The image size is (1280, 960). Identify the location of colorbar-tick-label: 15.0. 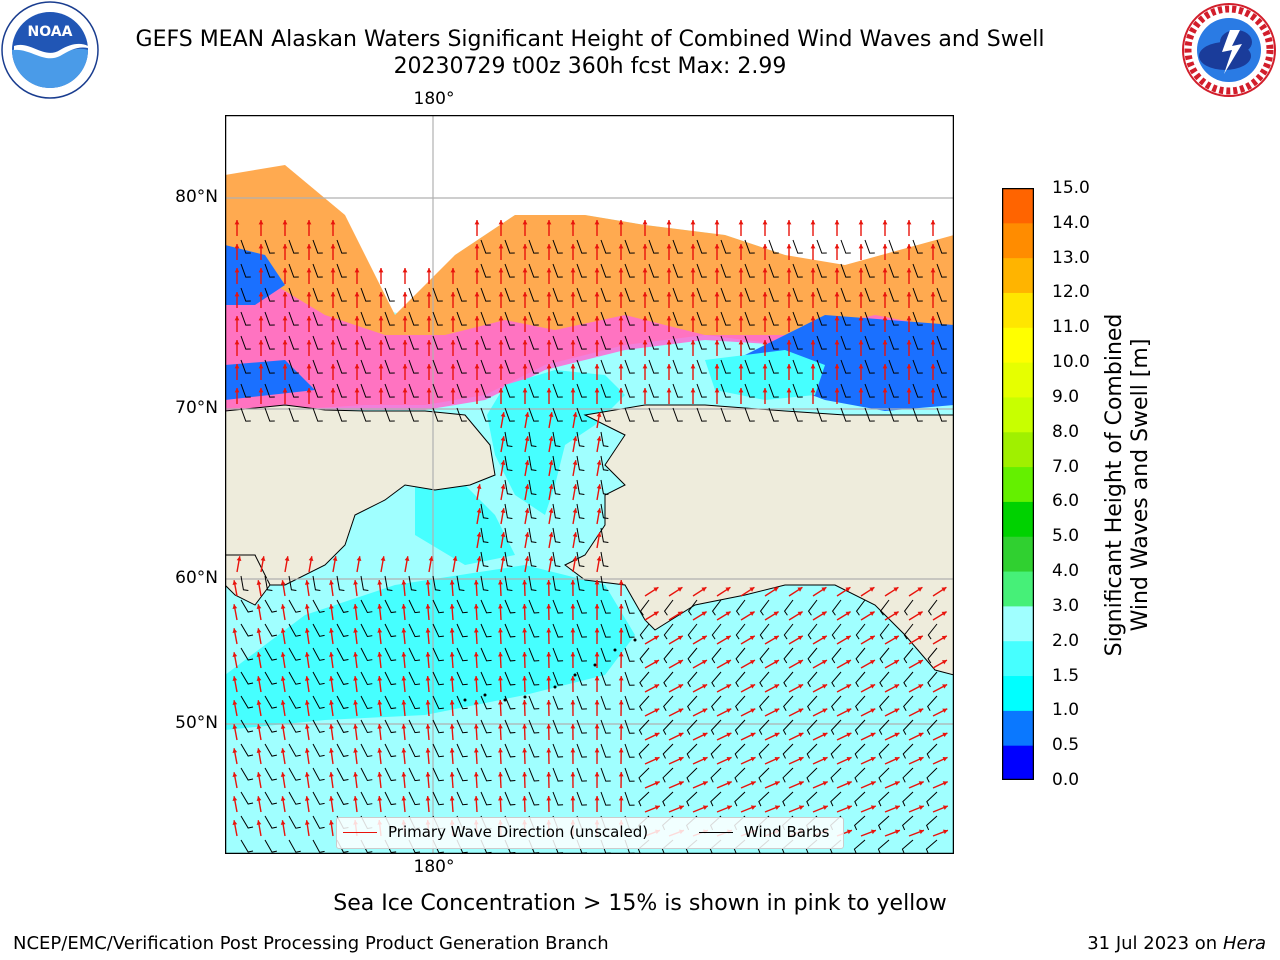
(1071, 188).